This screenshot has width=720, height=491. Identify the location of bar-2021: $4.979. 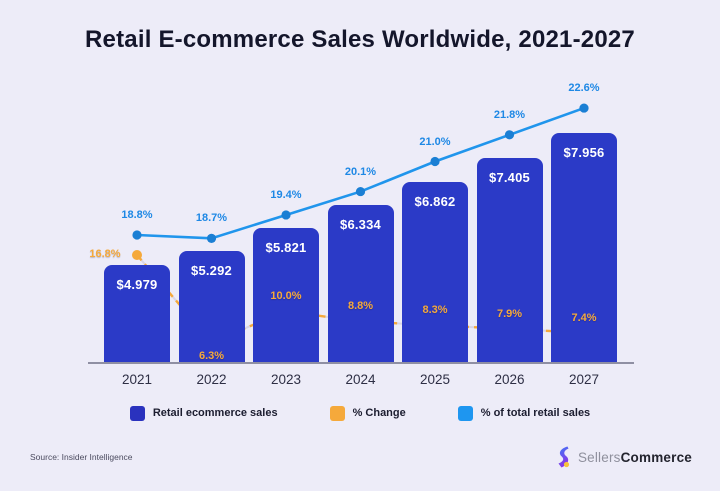
(137, 313).